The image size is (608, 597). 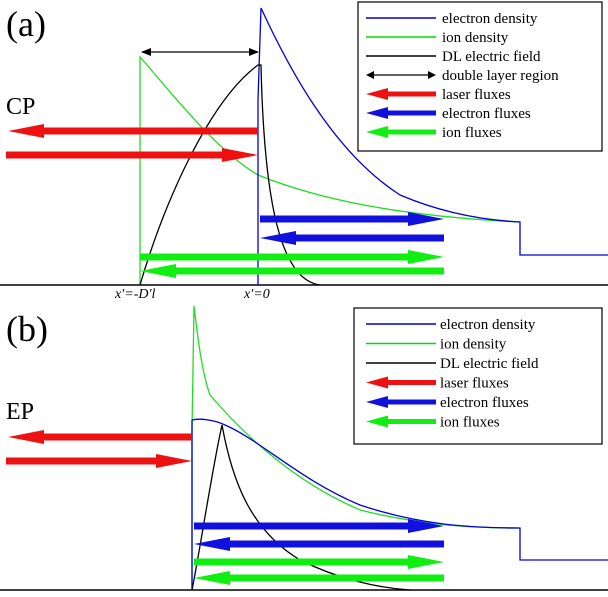 What do you see at coordinates (132, 155) in the screenshot?
I see `panel-a-laser-flux-right` at bounding box center [132, 155].